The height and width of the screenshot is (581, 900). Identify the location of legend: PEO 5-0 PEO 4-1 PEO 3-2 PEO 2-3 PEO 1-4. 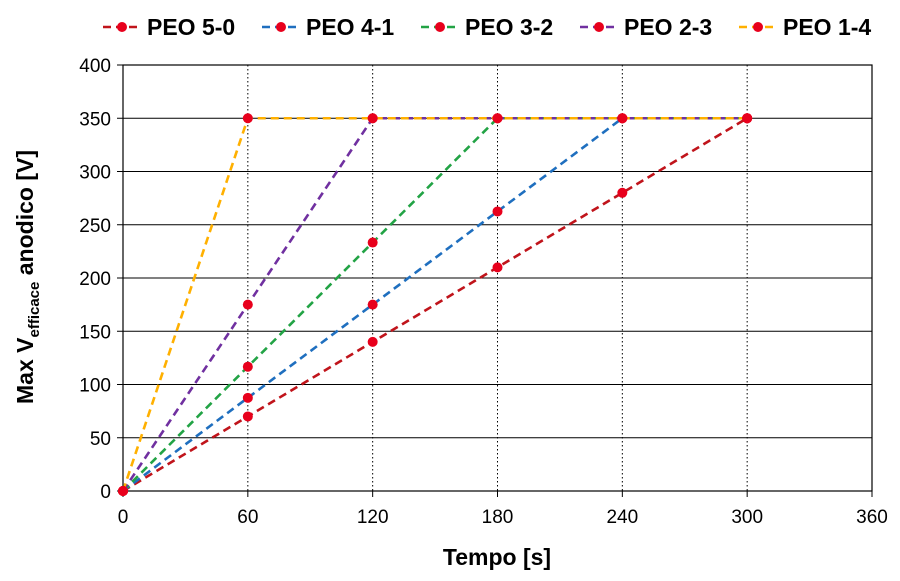
(487, 27).